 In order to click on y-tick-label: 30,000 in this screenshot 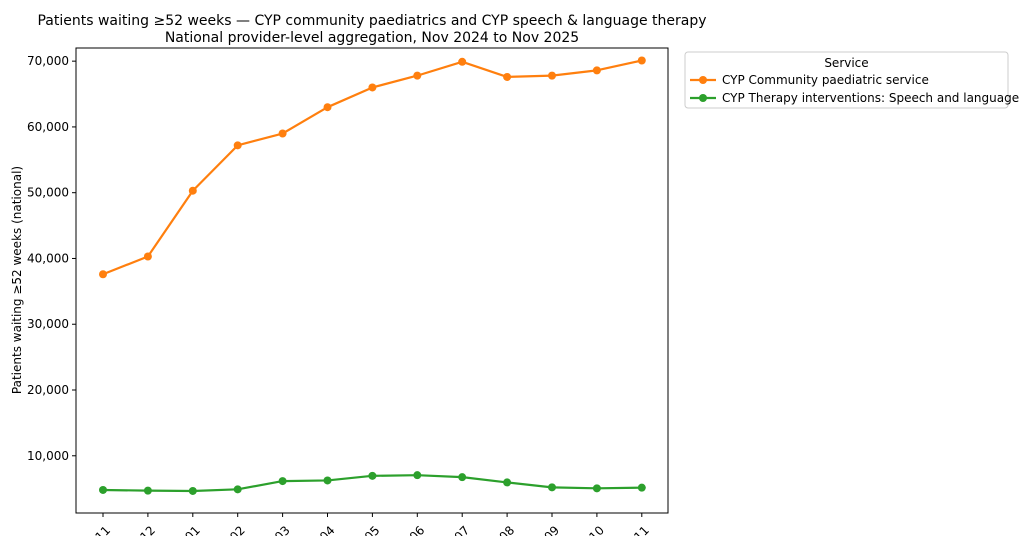, I will do `click(48, 324)`.